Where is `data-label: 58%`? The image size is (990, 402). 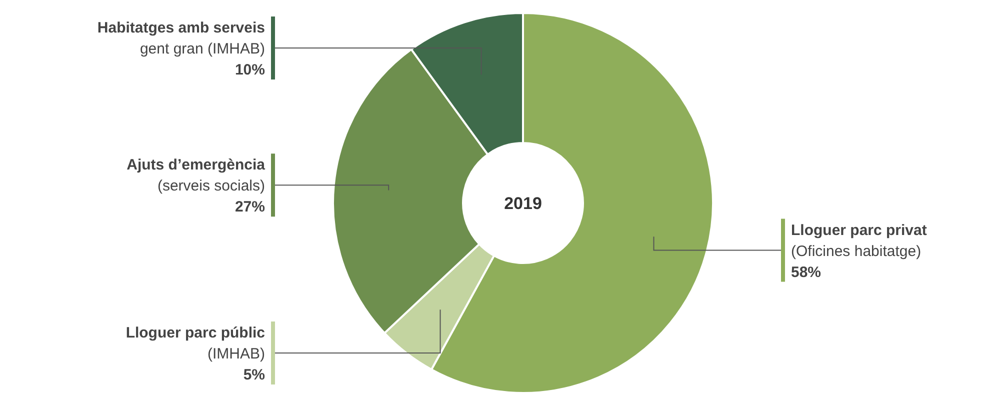 data-label: 58% is located at coordinates (806, 272).